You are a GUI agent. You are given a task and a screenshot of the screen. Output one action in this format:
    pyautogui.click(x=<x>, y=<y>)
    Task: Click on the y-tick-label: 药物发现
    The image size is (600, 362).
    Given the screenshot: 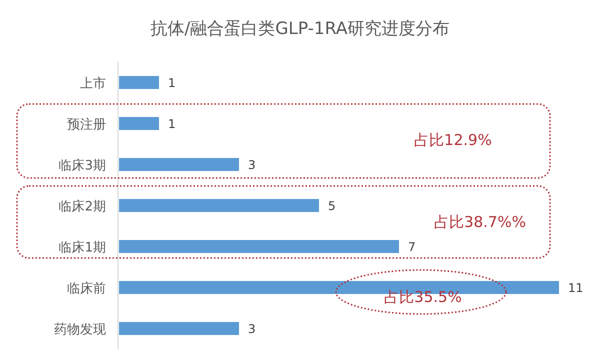 What is the action you would take?
    pyautogui.click(x=80, y=330)
    